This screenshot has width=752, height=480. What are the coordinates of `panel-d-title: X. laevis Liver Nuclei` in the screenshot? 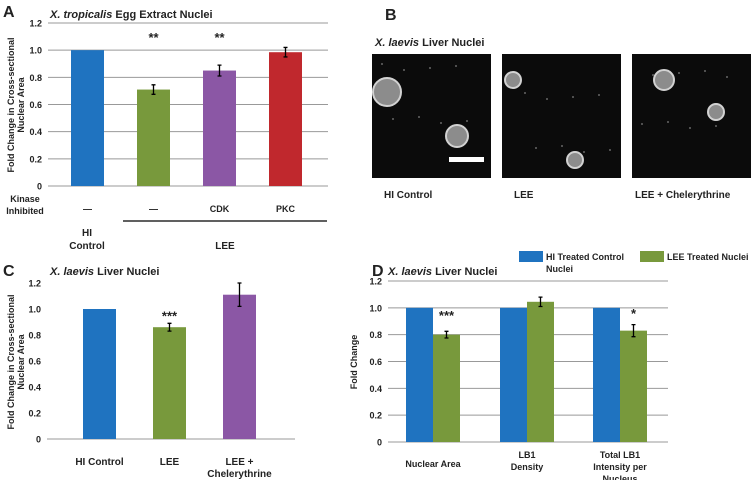 It's located at (442, 272).